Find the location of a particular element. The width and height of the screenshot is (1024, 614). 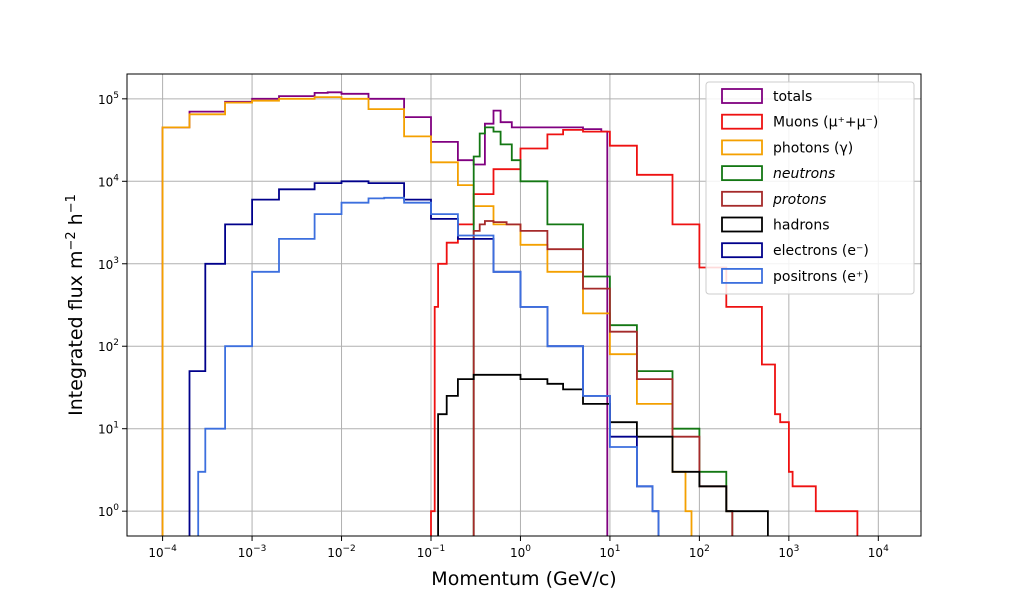

x-tick-label: 10⁻¹ is located at coordinates (431, 552).